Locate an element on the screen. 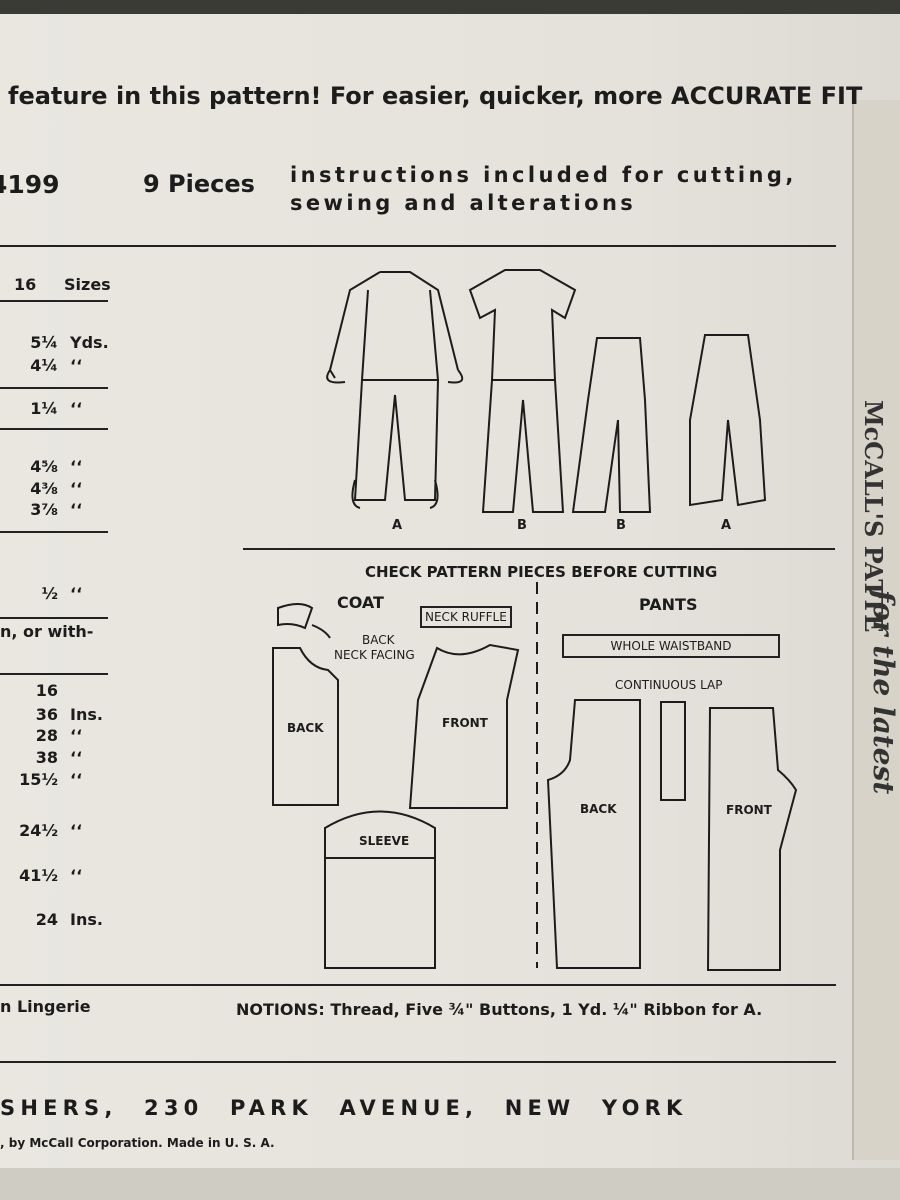 This screenshot has height=1200, width=900. view-a-pants is located at coordinates (728, 420).